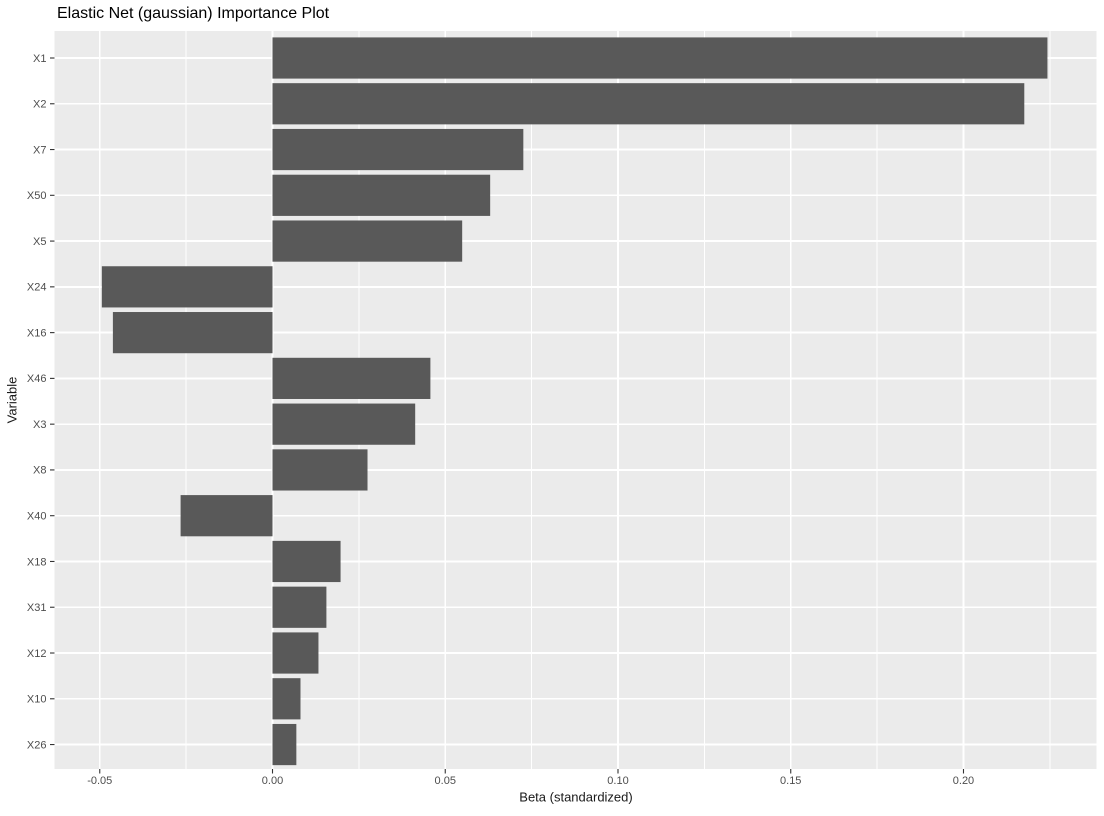 This screenshot has width=1104, height=816. Describe the element at coordinates (37, 608) in the screenshot. I see `y-tick-label-X31: X31` at that location.